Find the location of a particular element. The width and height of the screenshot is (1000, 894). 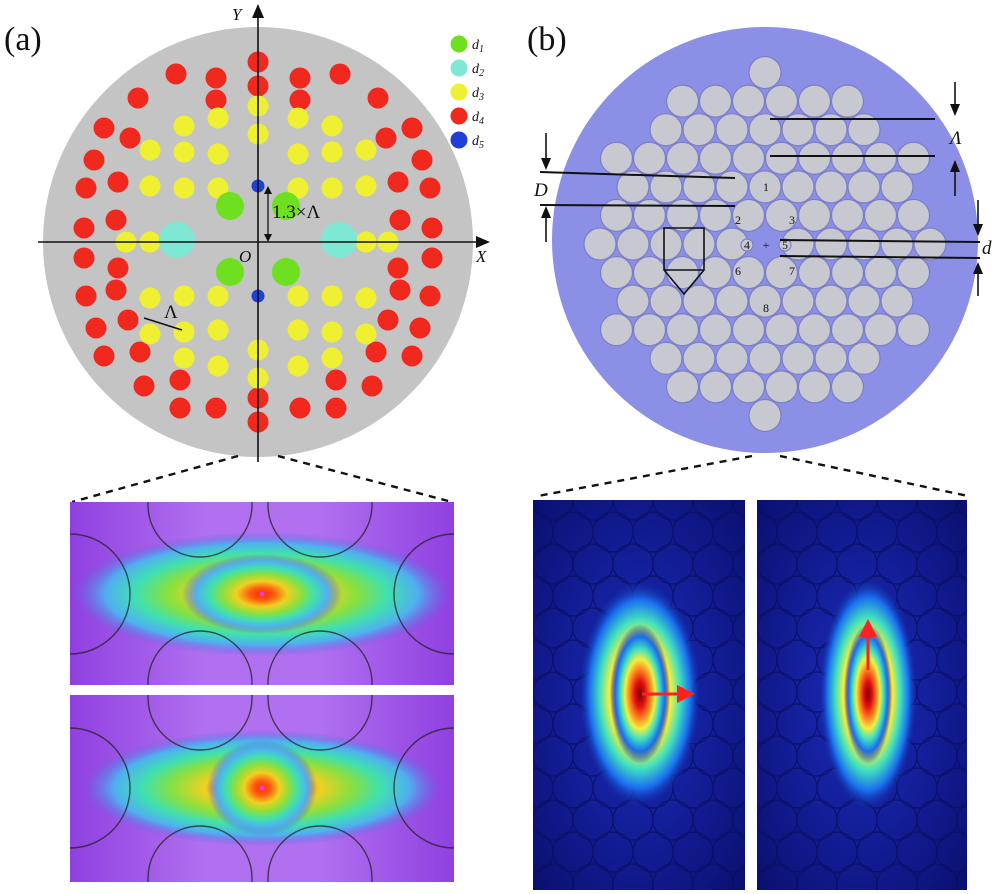

panel-label-a: (a) is located at coordinates (23, 39).